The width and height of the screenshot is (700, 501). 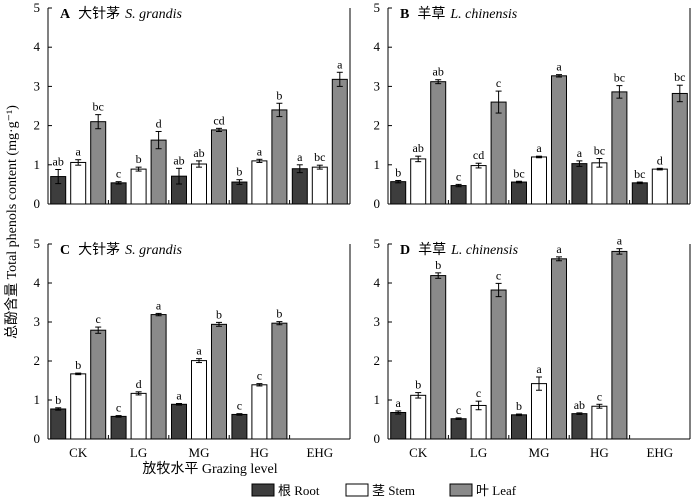 I want to click on legend: 根 Root 茎 Stem 叶 Leaf, so click(x=384, y=490).